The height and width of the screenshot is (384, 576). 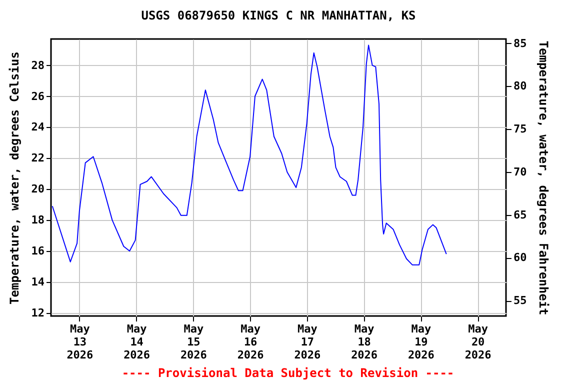 What do you see at coordinates (288, 373) in the screenshot?
I see `text: ---- Provisional Data Subject to Revision ----` at bounding box center [288, 373].